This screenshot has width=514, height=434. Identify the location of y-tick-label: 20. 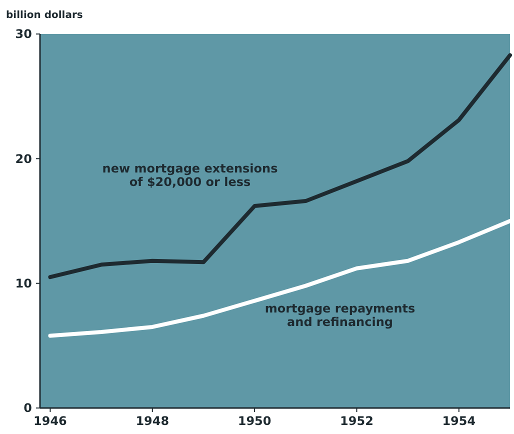
(23, 159).